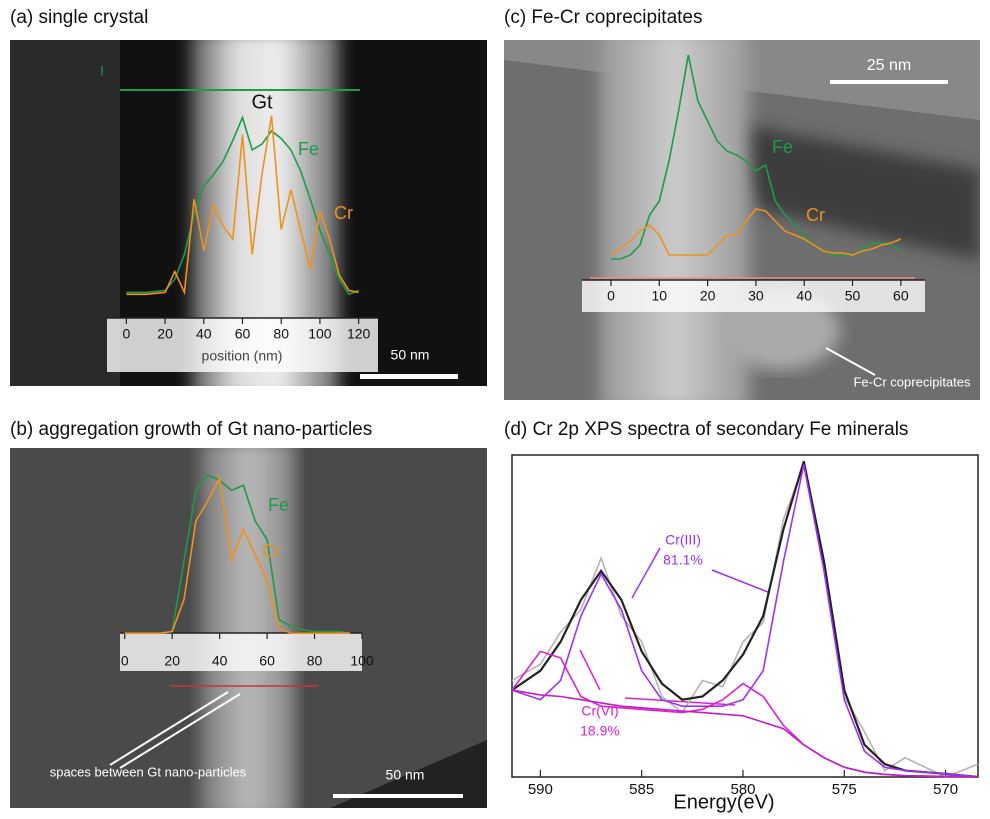 This screenshot has width=990, height=819. I want to click on annotation: 18.9%, so click(600, 731).